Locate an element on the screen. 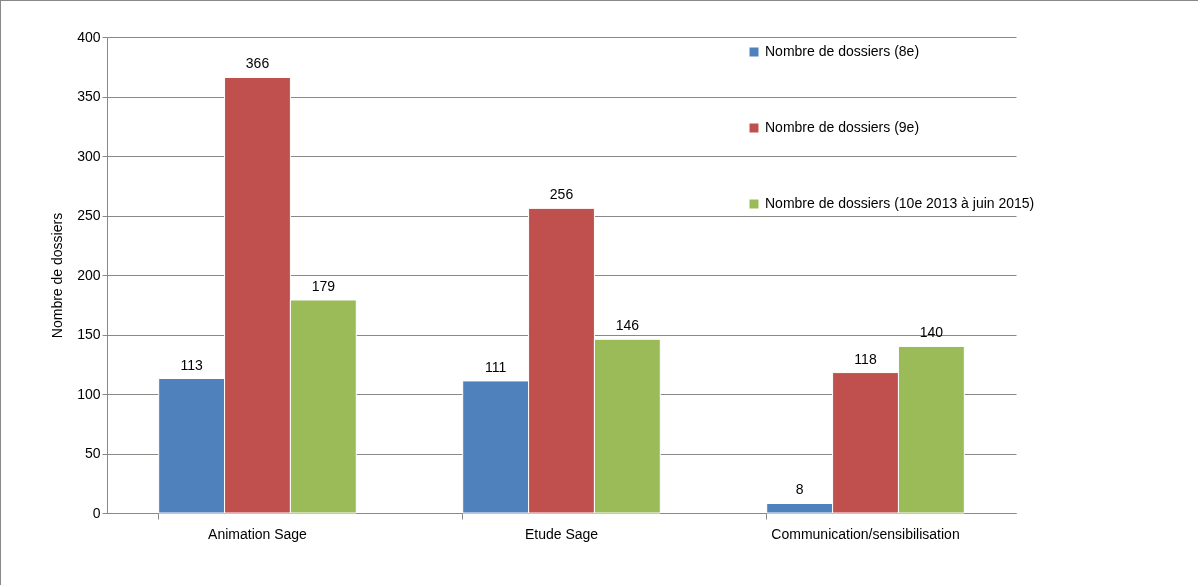 The image size is (1200, 587). data-label: 366 is located at coordinates (257, 63).